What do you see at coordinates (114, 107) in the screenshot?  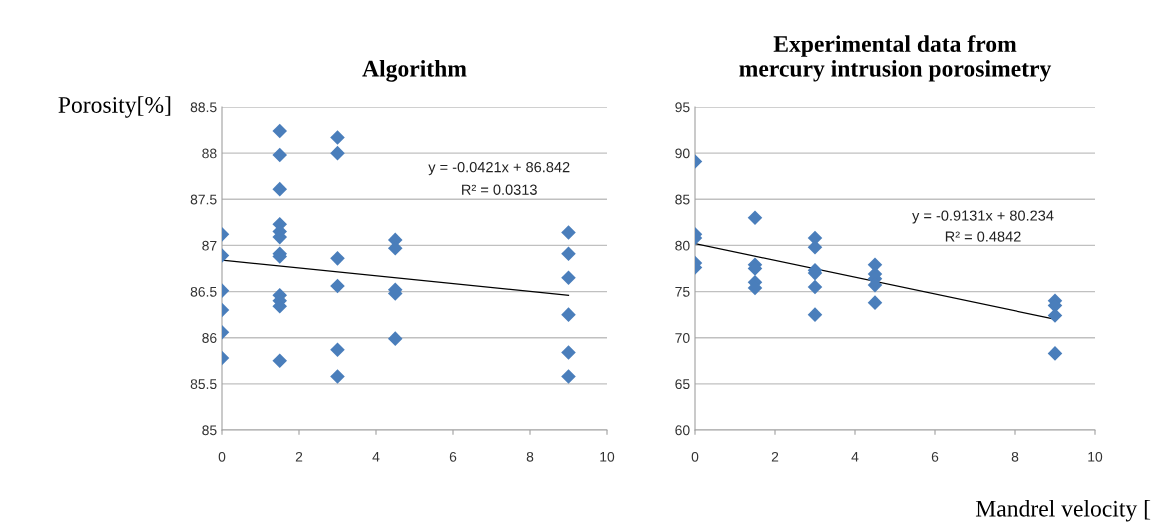 I see `y-axis-title: Porosity[%]` at bounding box center [114, 107].